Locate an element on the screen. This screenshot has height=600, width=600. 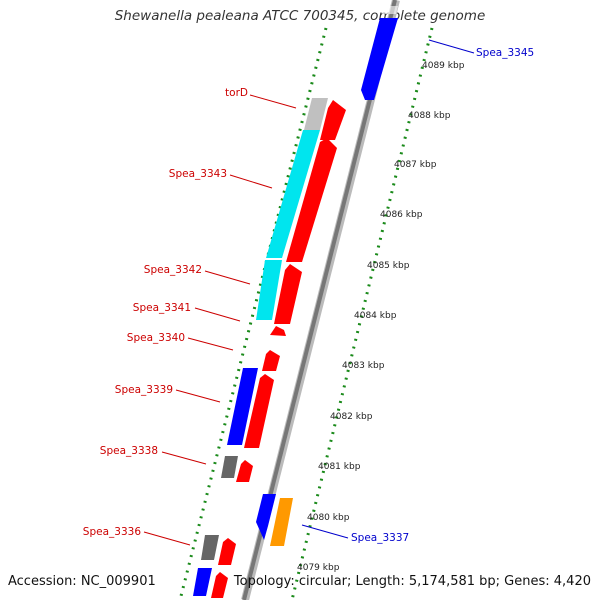
accession-text: Accession: NC_009901 is located at coordinates (82, 581).